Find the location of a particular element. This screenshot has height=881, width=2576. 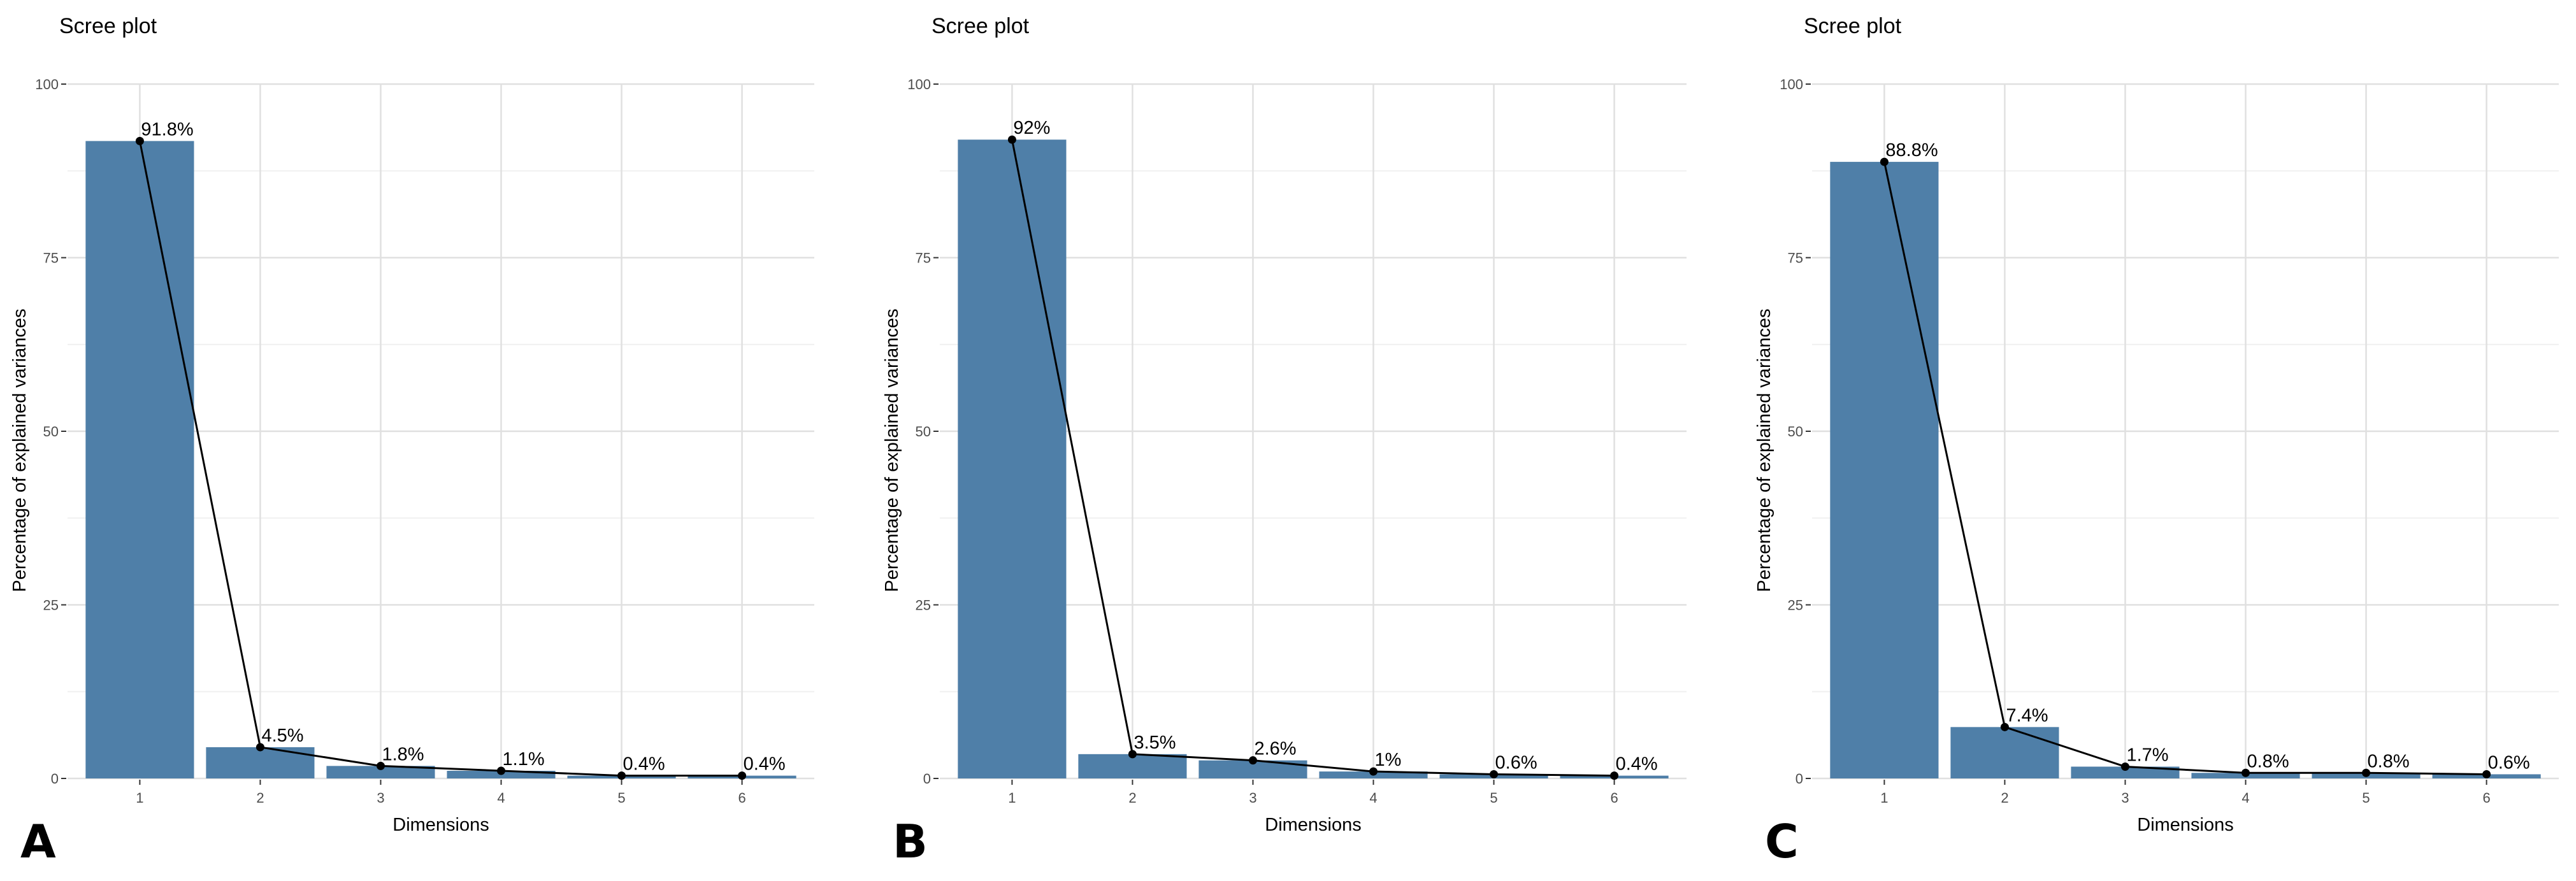

value-label-dim-3: 2.6% is located at coordinates (1275, 749).